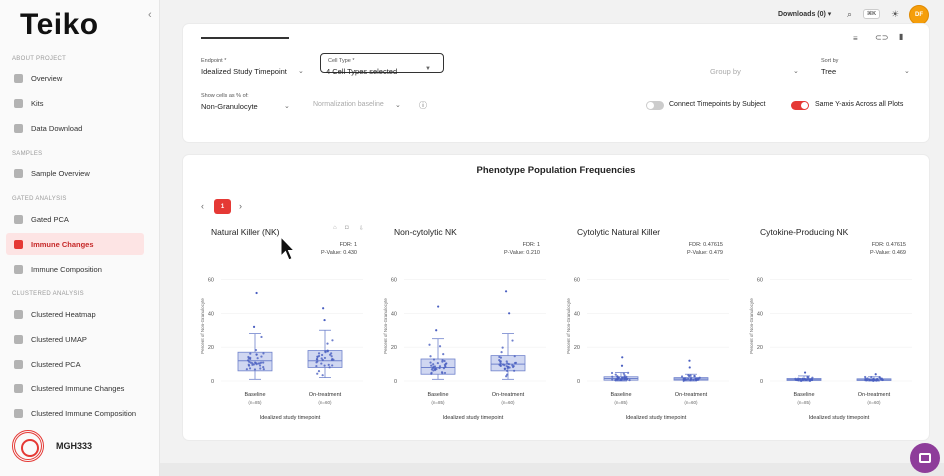  Describe the element at coordinates (290, 418) in the screenshot. I see `x-axis-label: Idealized study timepoint` at that location.